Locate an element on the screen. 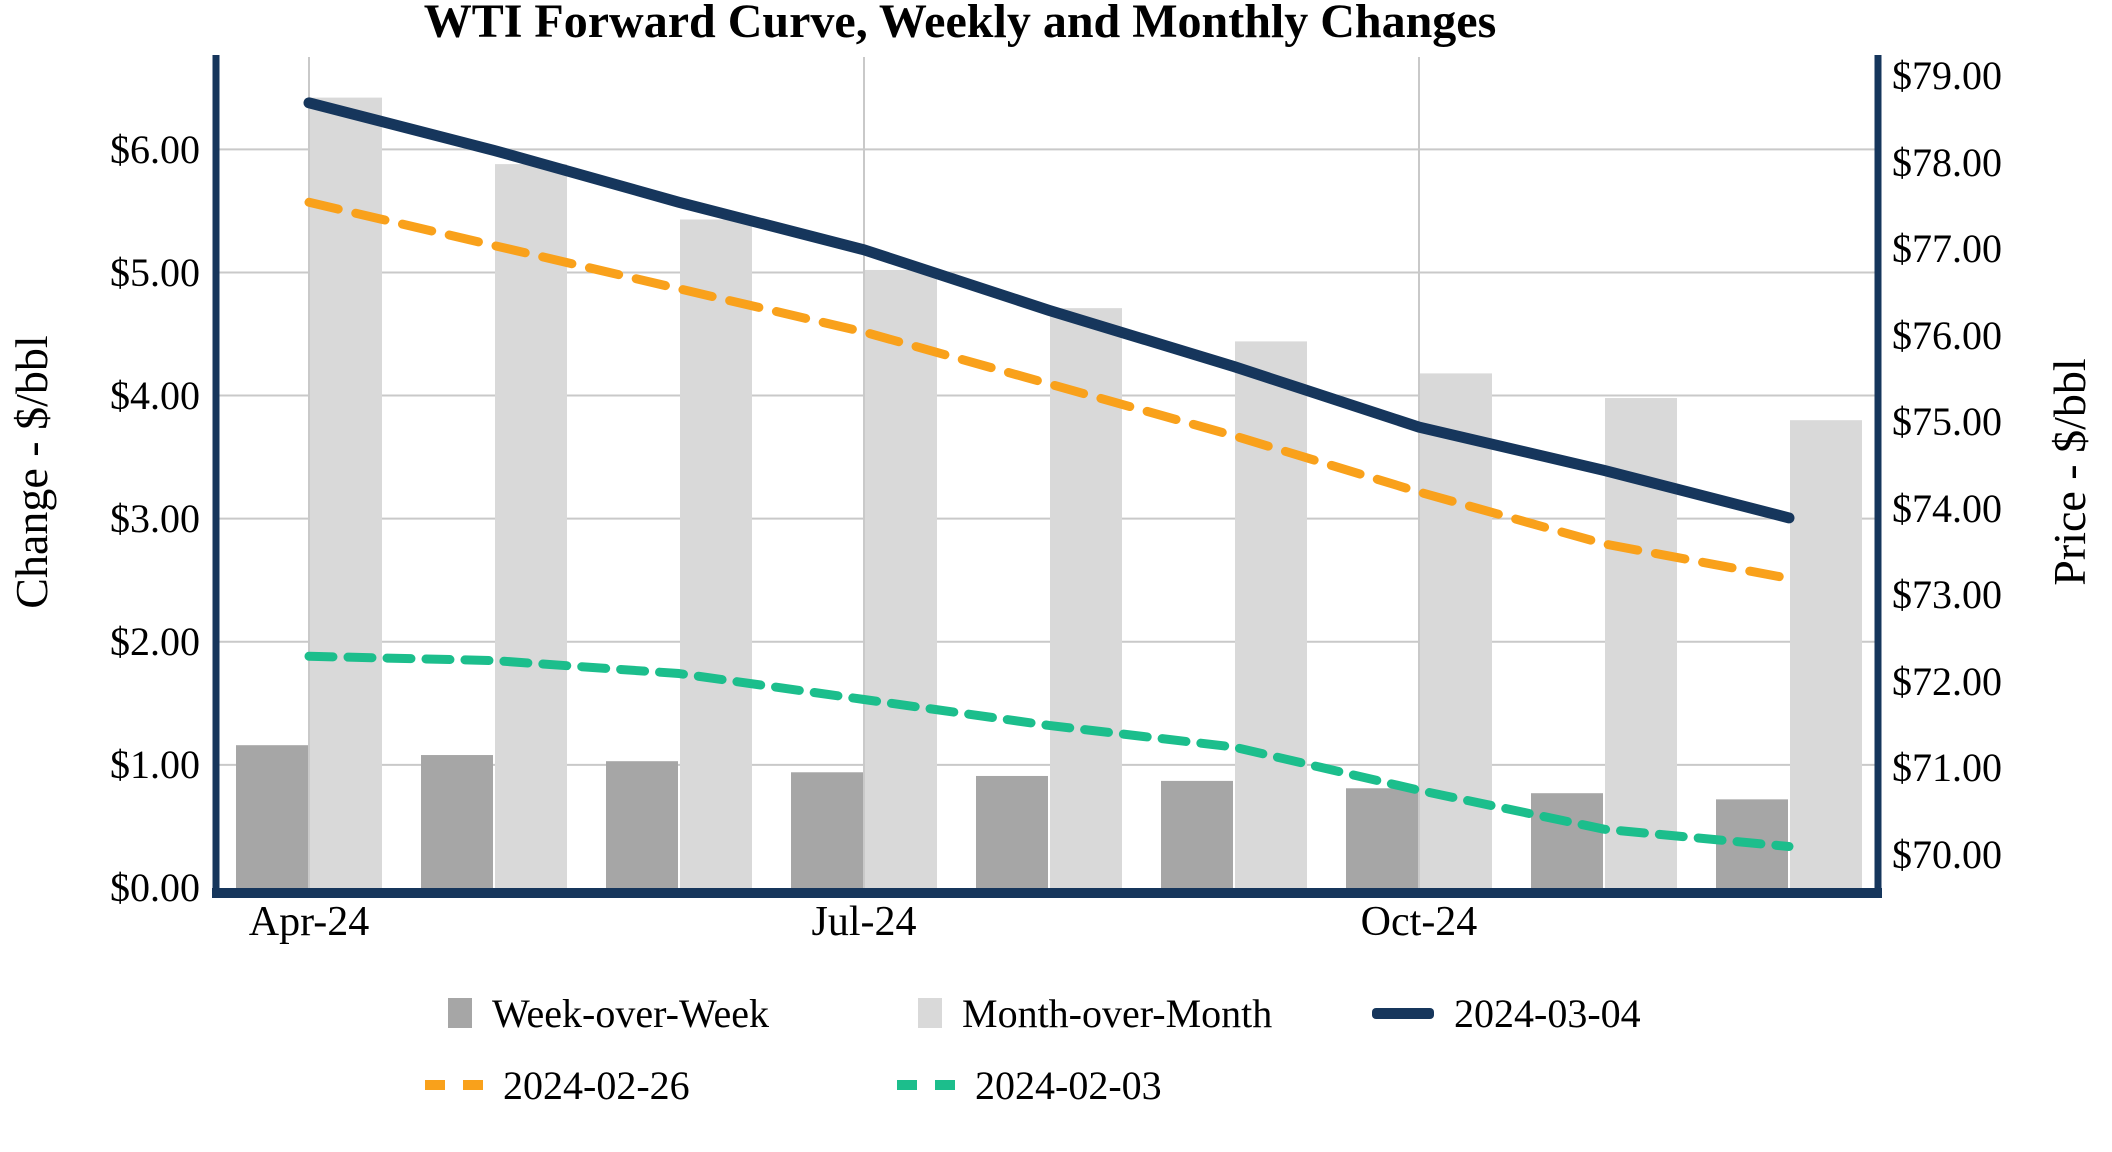 The width and height of the screenshot is (2112, 1152). legend-label: Month-over-Month is located at coordinates (1117, 1013).